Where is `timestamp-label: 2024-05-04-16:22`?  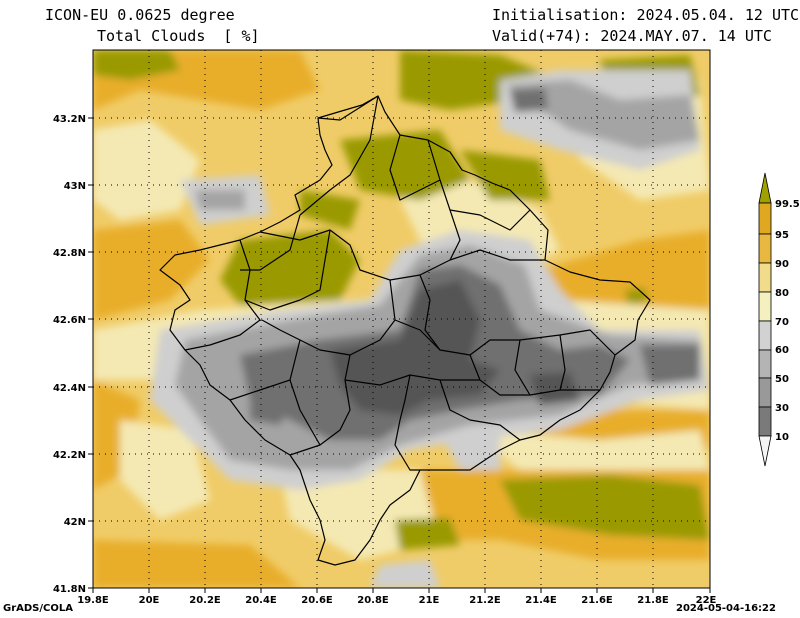
timestamp-label: 2024-05-04-16:22 is located at coordinates (726, 608).